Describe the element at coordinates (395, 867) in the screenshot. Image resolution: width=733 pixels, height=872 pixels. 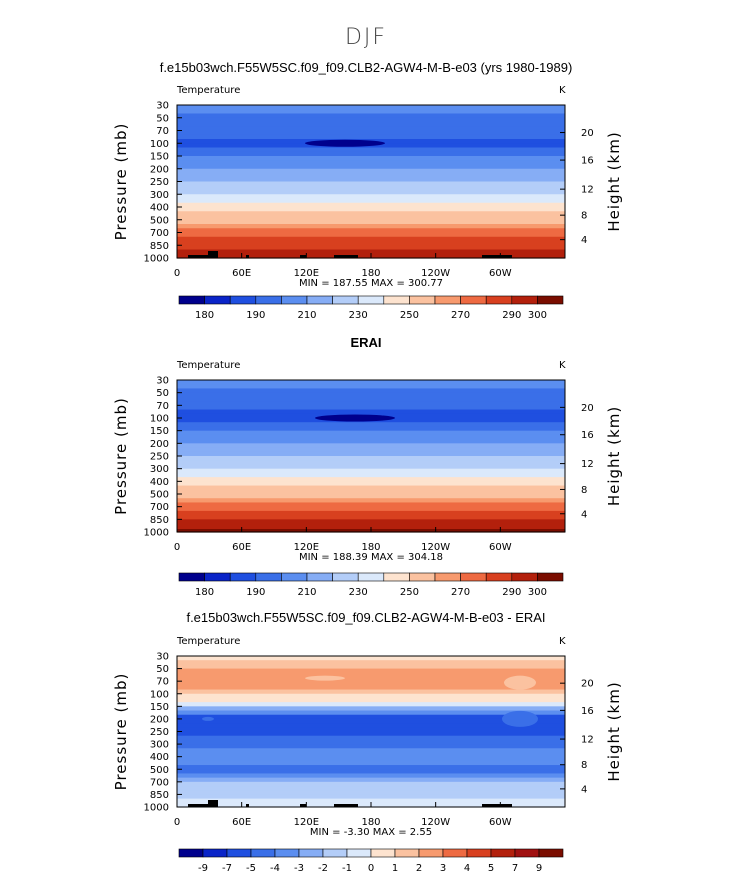
I see `colorbar-label: 1` at that location.